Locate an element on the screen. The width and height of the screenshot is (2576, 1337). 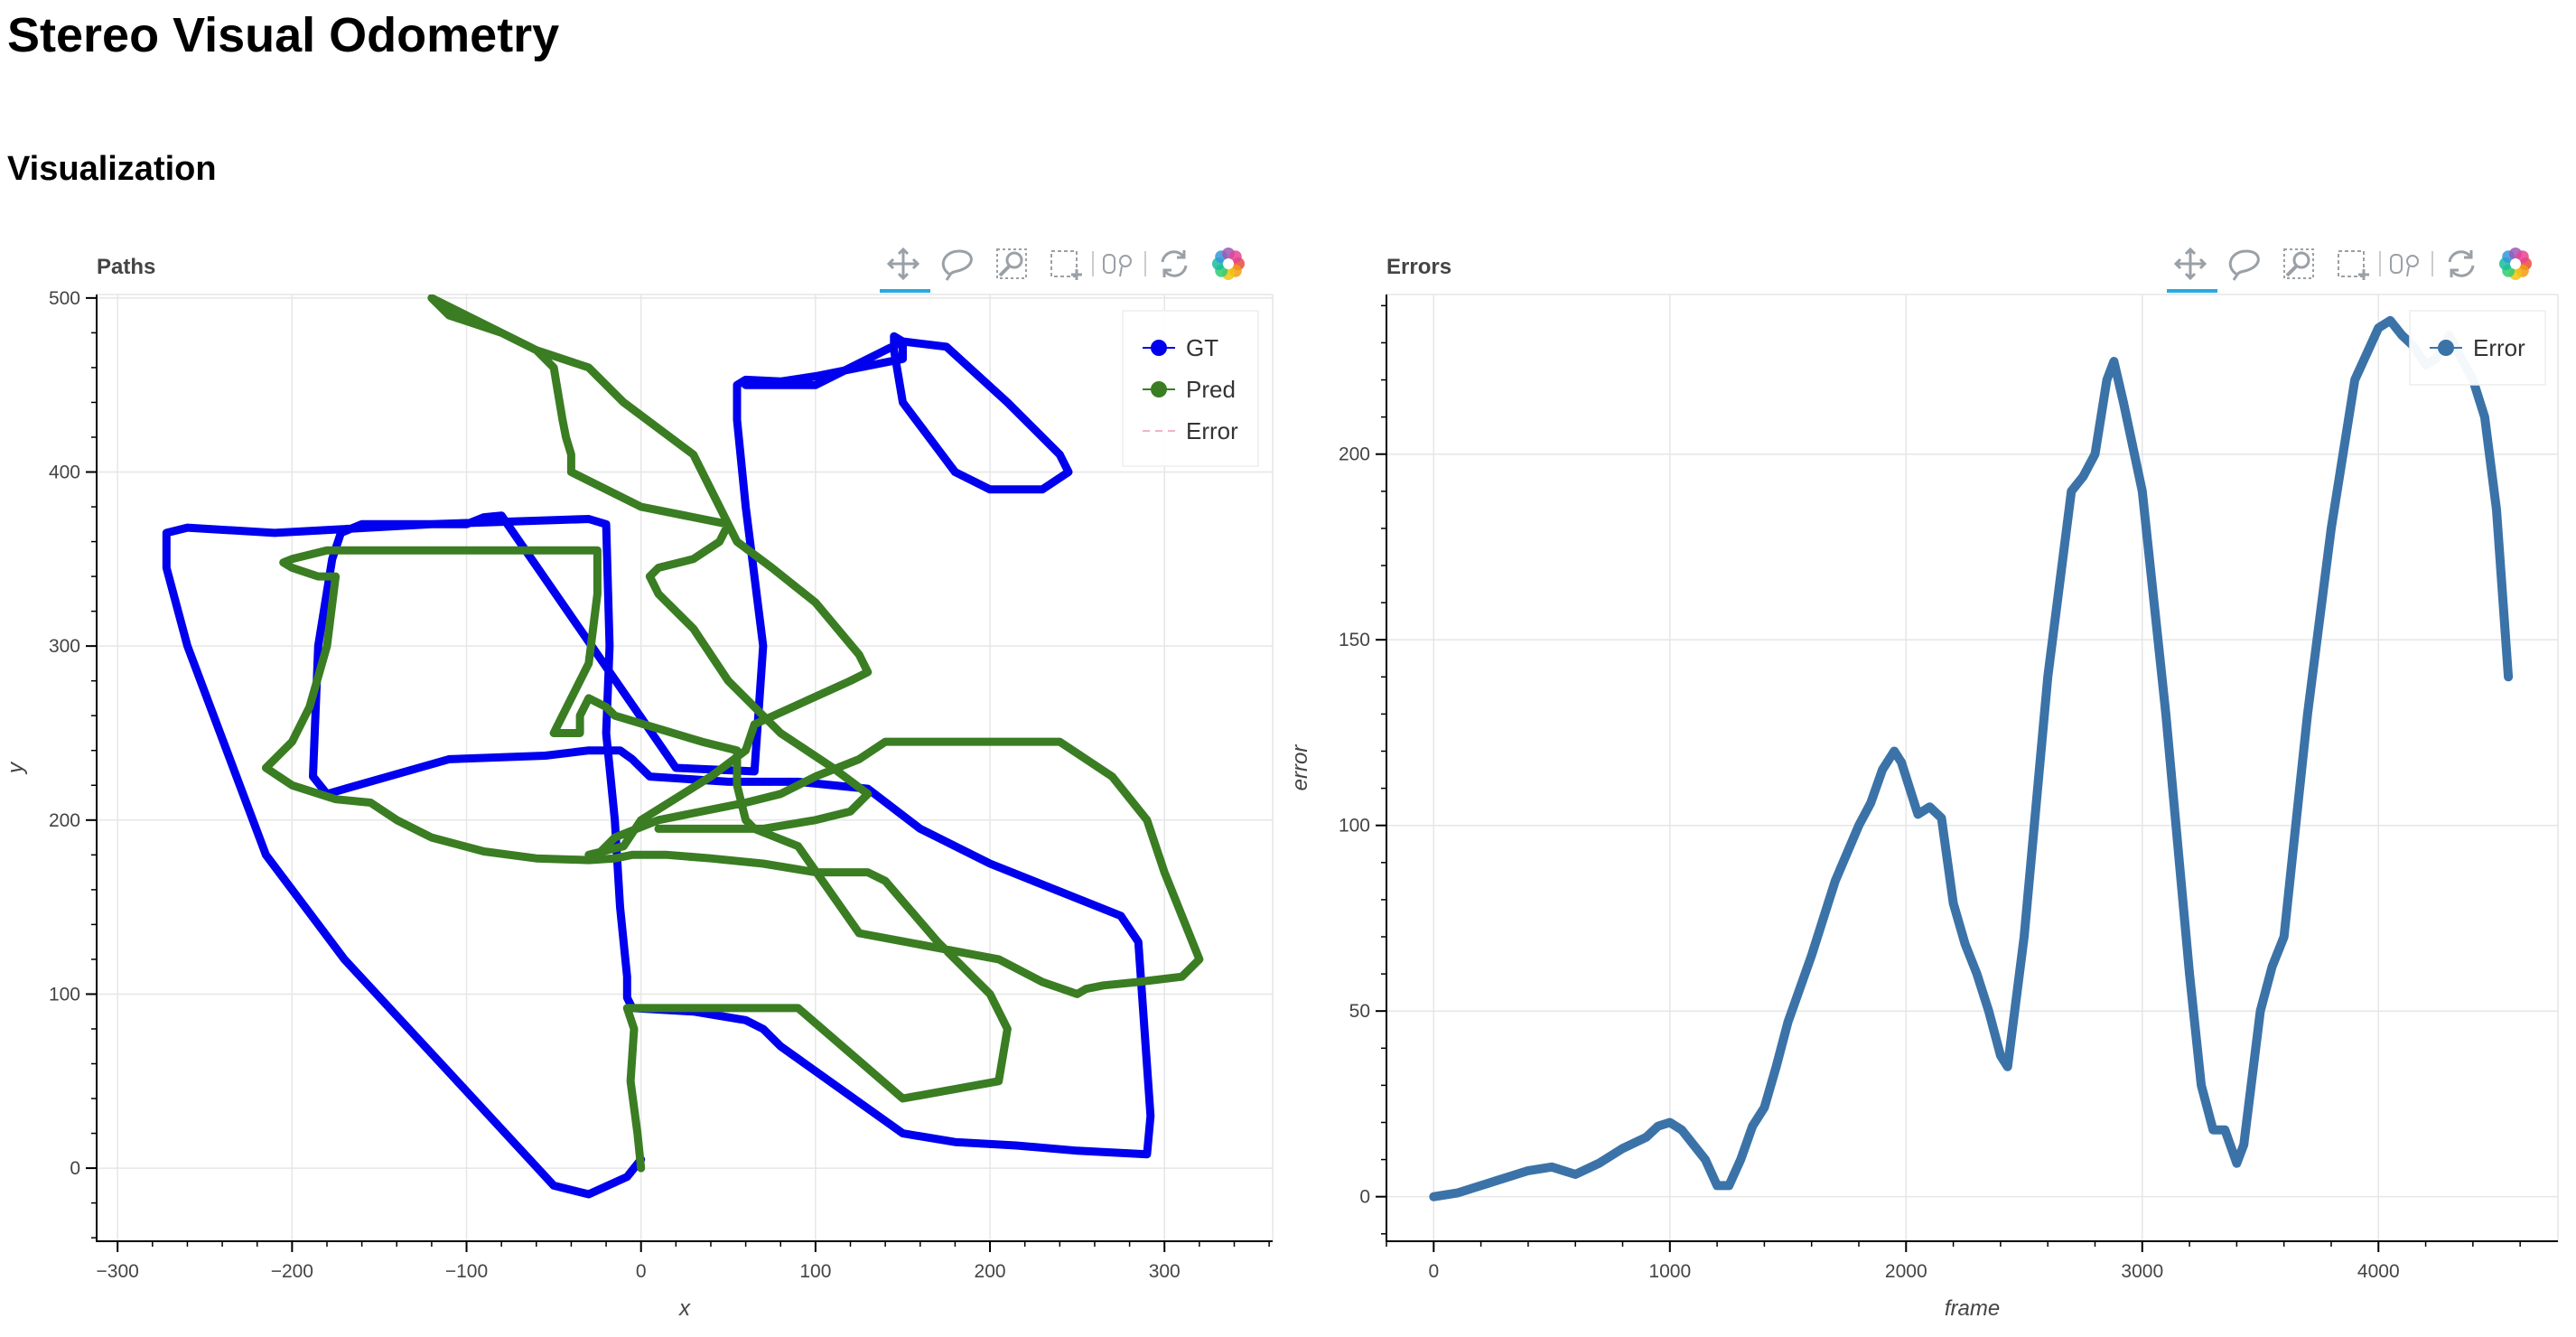
legend: GT Pred Error is located at coordinates (1190, 388).